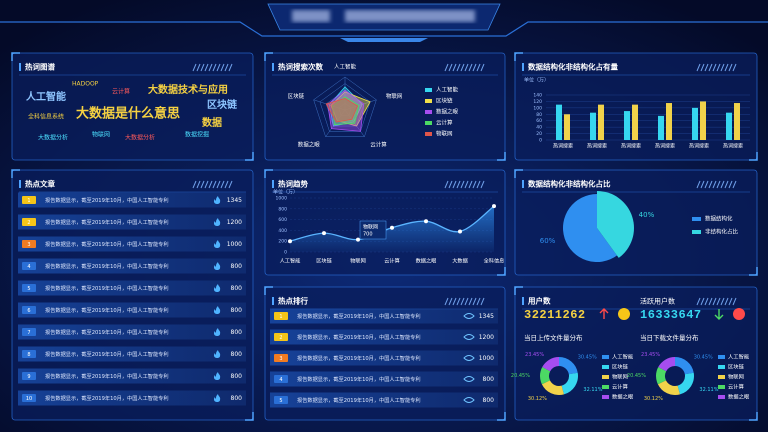 The image size is (768, 432). I want to click on axis-unit: 单位（万）, so click(536, 80).